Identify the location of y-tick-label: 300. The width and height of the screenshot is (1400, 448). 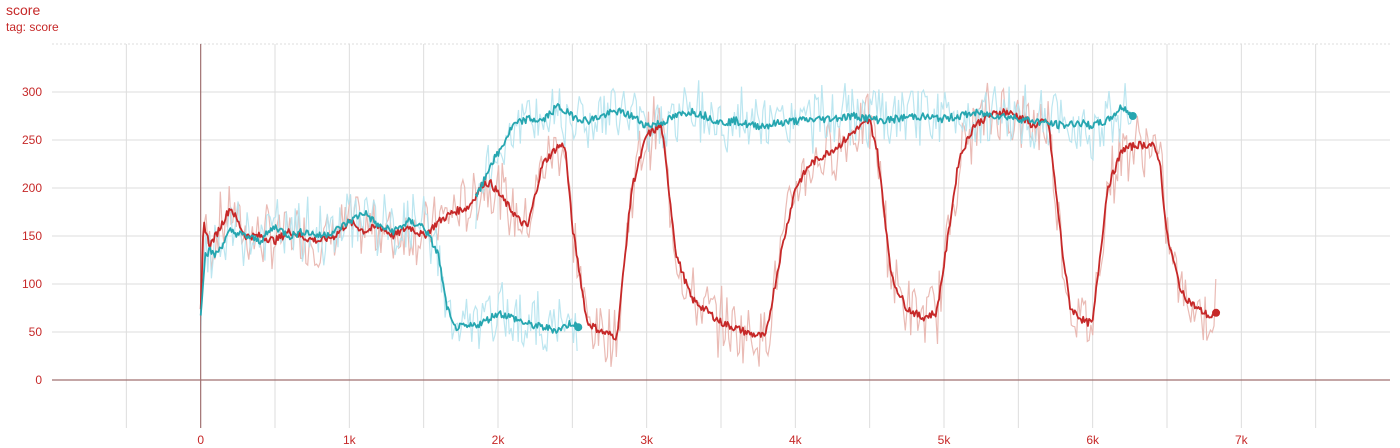
(32, 92).